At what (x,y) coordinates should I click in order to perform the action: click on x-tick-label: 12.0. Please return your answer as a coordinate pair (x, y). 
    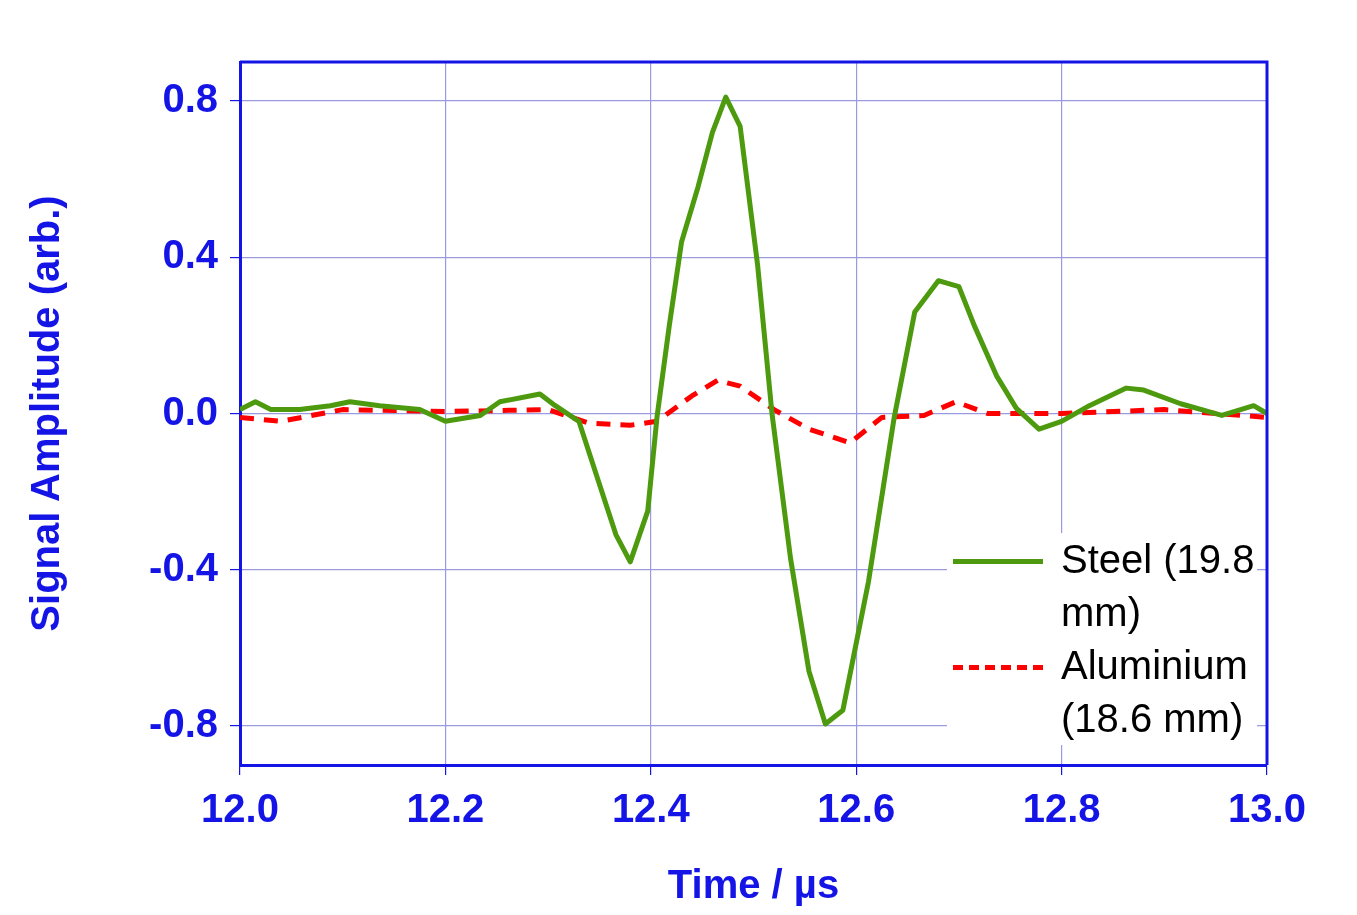
    Looking at the image, I should click on (240, 808).